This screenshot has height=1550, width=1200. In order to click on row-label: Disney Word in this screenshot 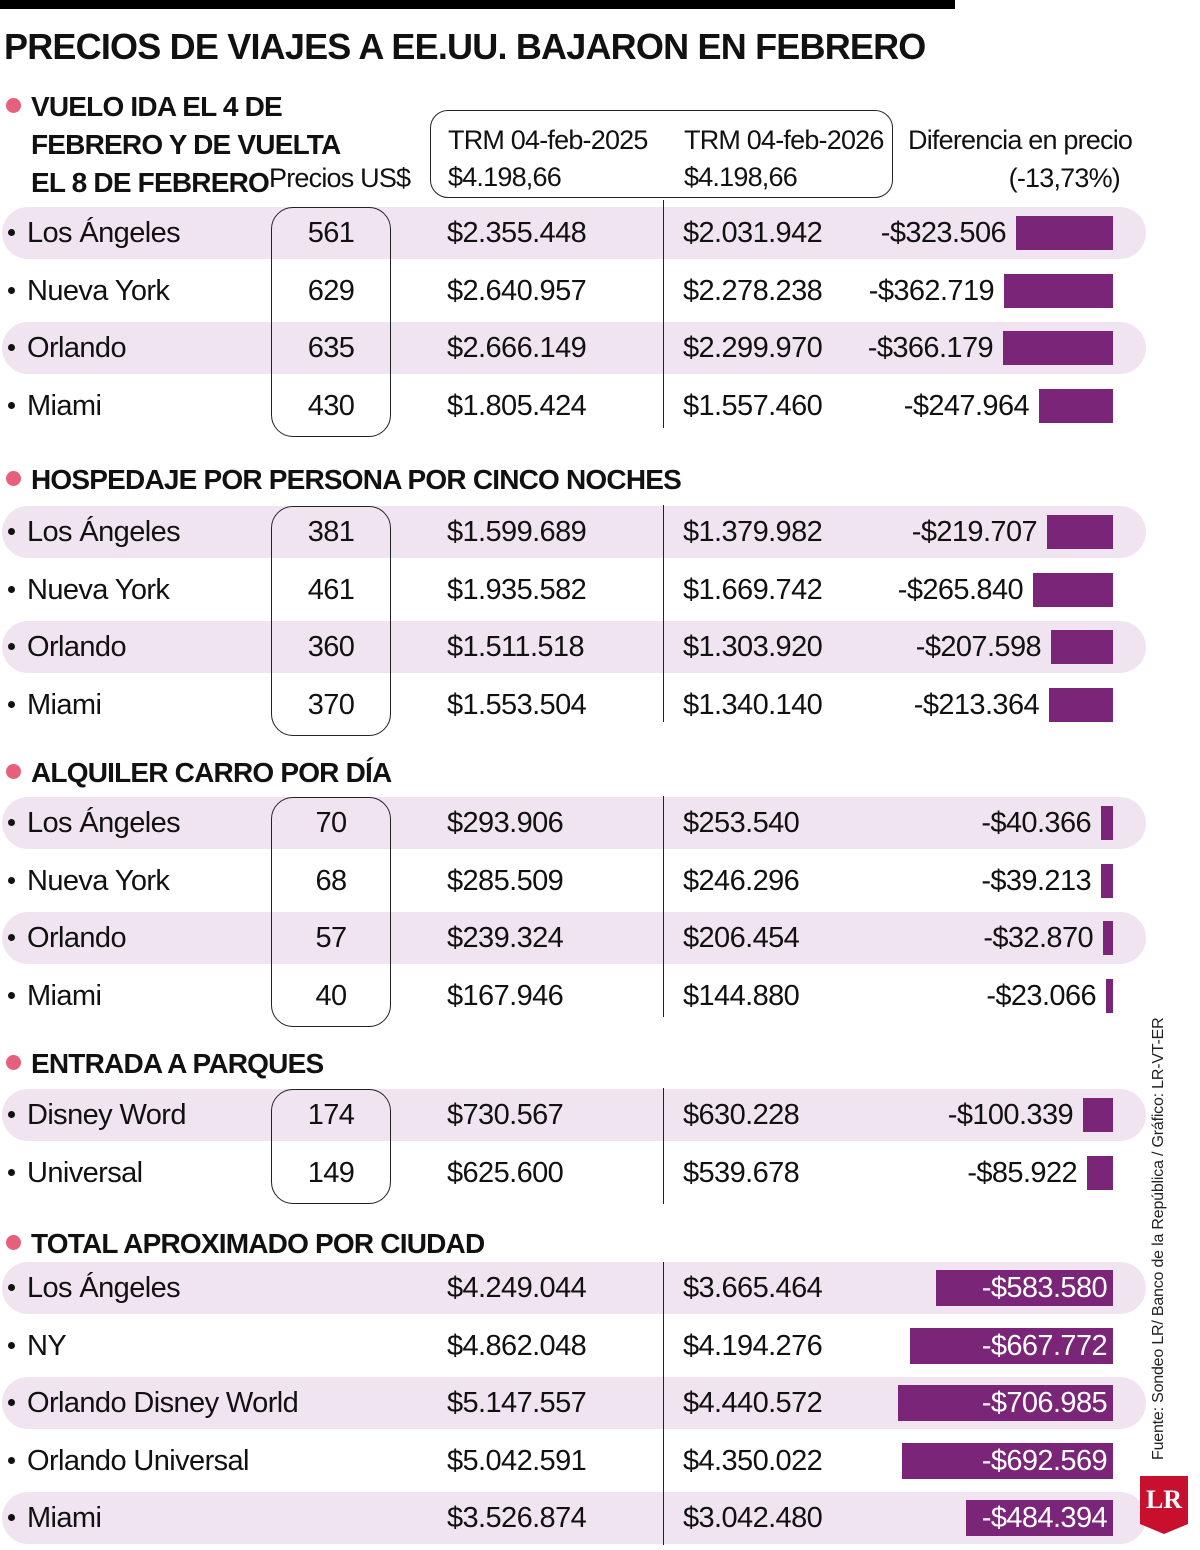, I will do `click(97, 1115)`.